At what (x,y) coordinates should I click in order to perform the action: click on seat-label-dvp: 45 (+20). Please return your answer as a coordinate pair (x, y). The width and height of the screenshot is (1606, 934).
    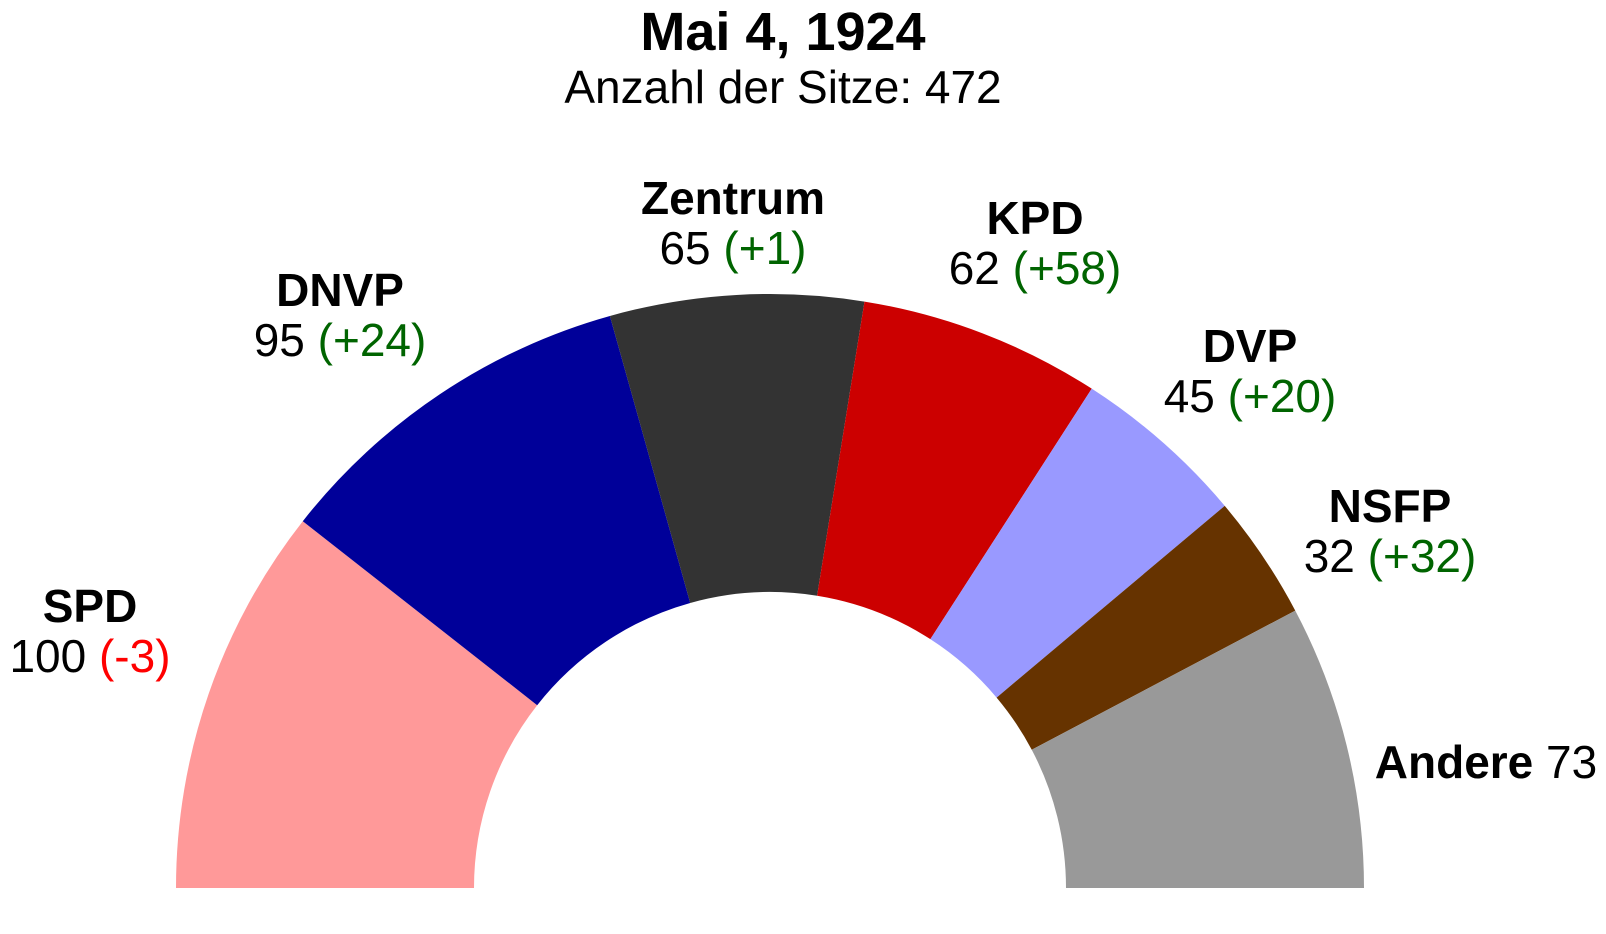
    Looking at the image, I should click on (1250, 396).